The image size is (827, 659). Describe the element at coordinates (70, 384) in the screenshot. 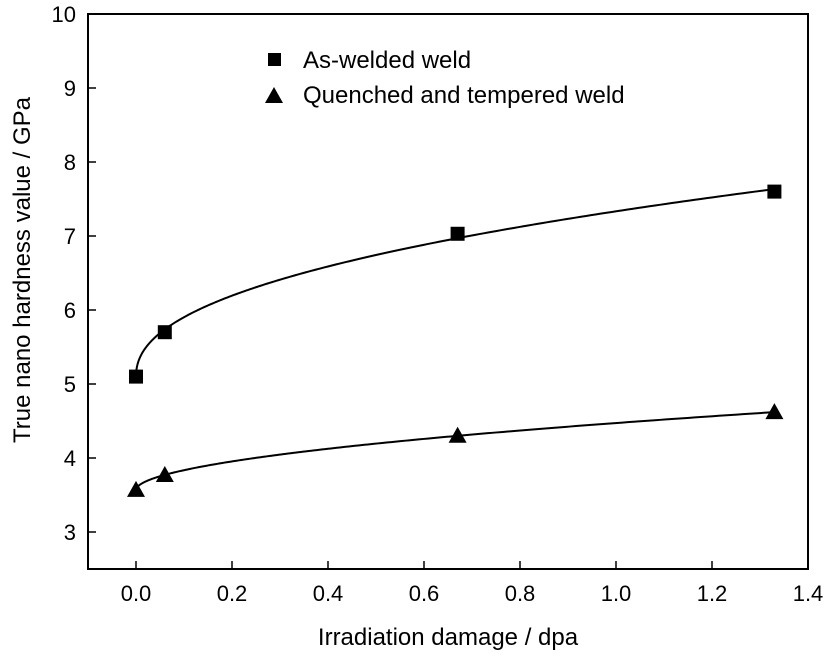

I see `y-tick-label: 5` at that location.